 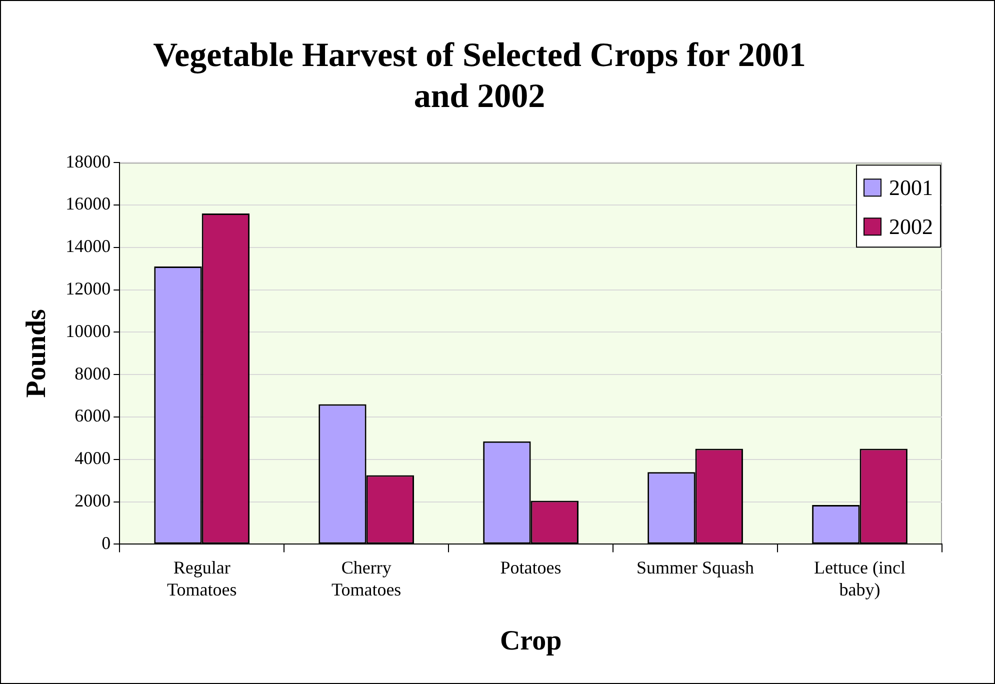 What do you see at coordinates (911, 226) in the screenshot?
I see `legend-label: 2002` at bounding box center [911, 226].